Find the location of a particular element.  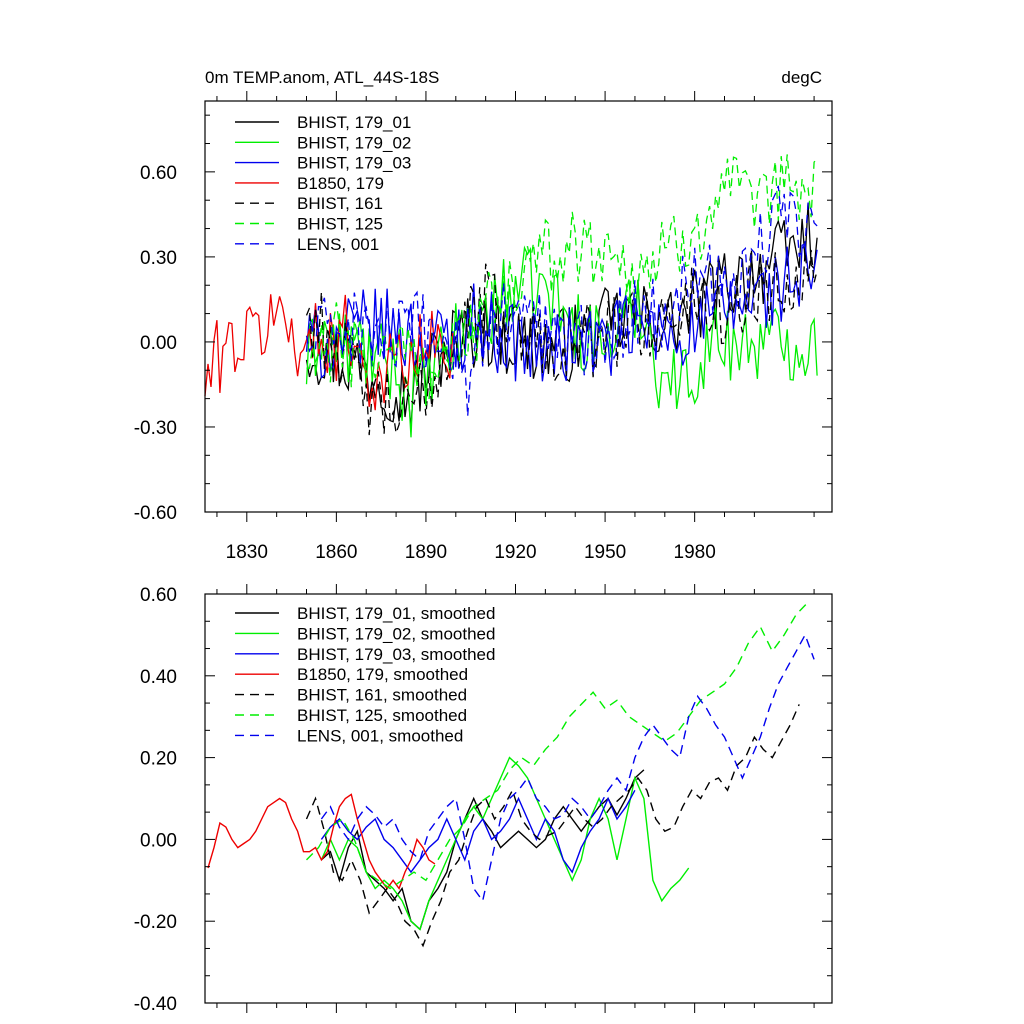

top-ytick-label: 0.30 is located at coordinates (158, 258).